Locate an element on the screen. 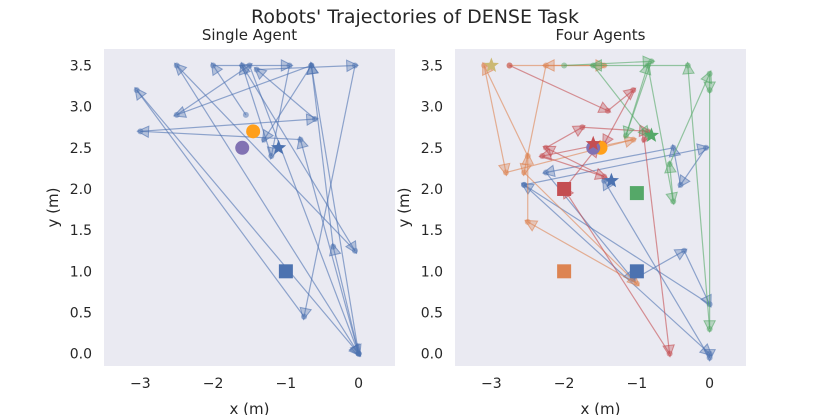 The width and height of the screenshot is (830, 415). y-tick-label: 2.0 is located at coordinates (81, 190).